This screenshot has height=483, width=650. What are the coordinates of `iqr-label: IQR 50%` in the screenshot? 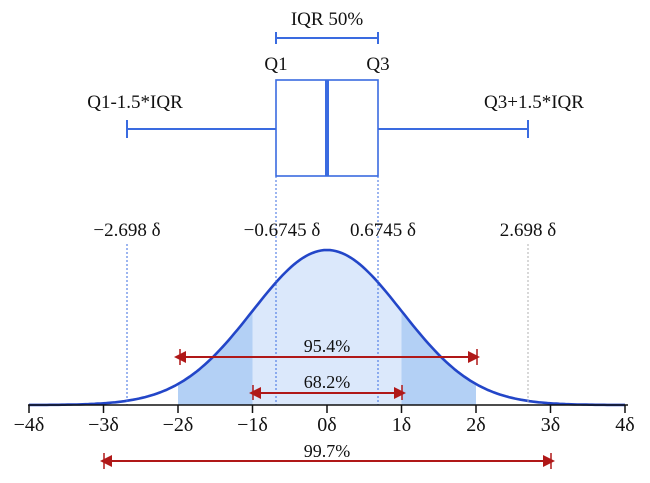 It's located at (327, 19).